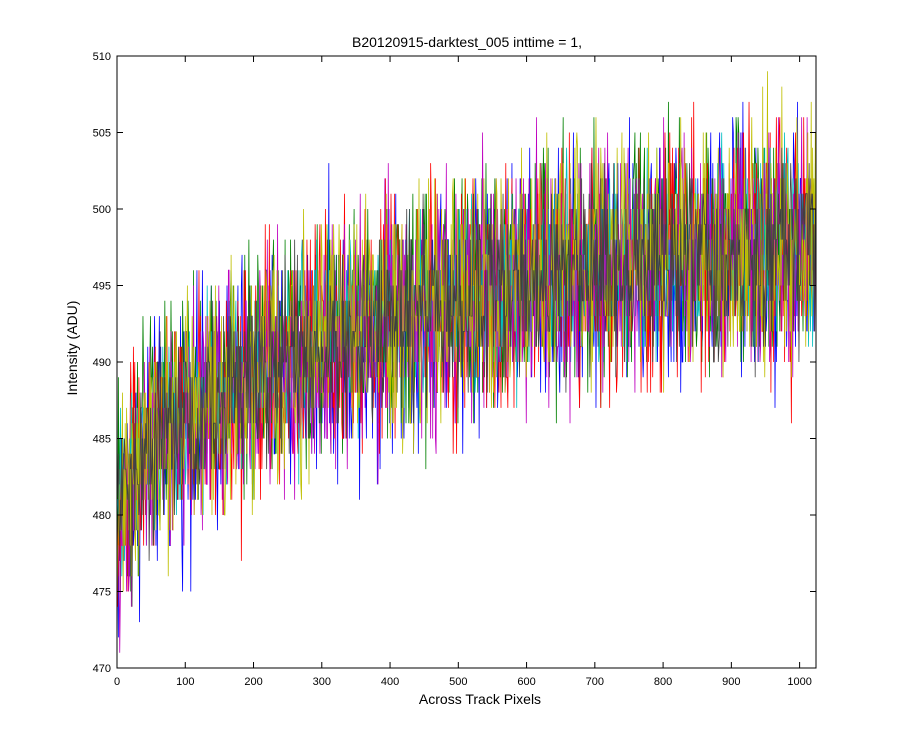  I want to click on x-tick-label: 900, so click(731, 682).